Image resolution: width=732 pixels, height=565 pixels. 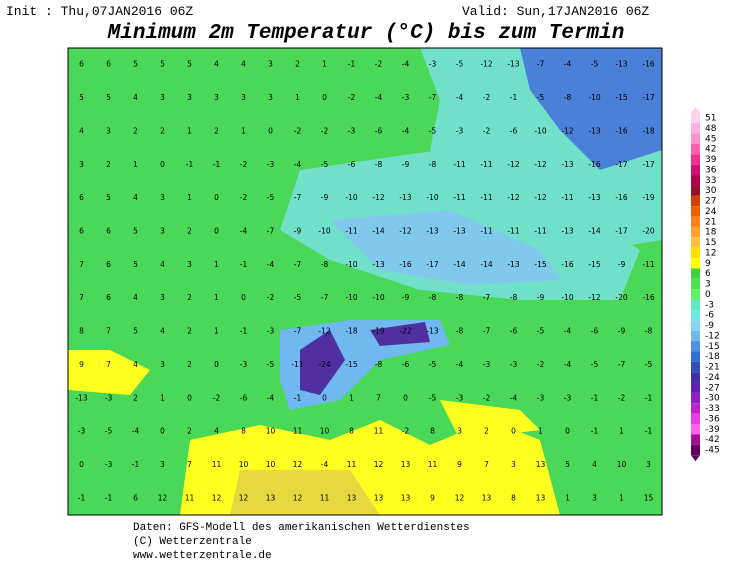 I want to click on grid-value: 11, so click(x=352, y=464).